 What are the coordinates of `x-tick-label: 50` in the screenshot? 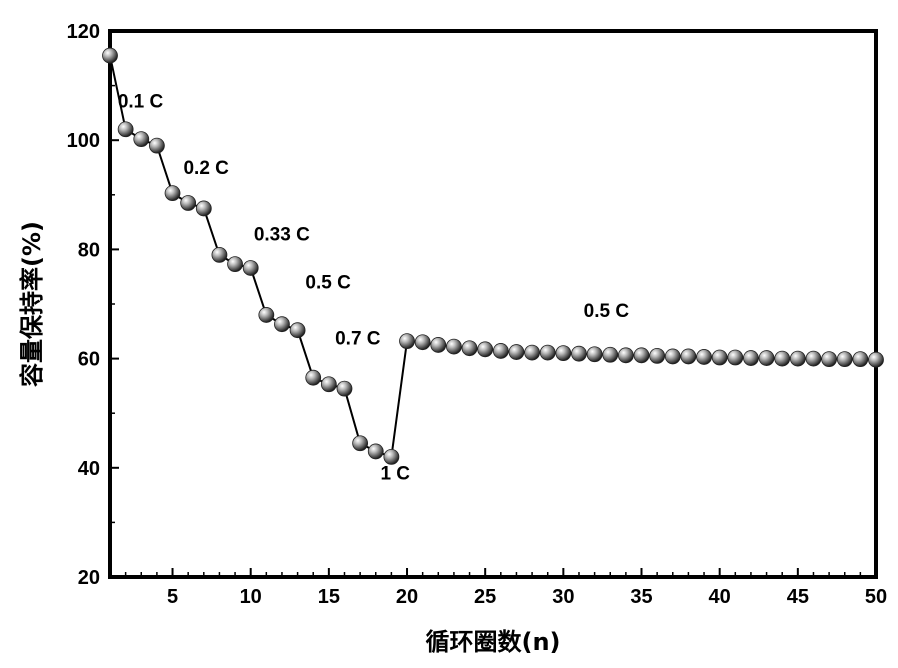 It's located at (876, 597).